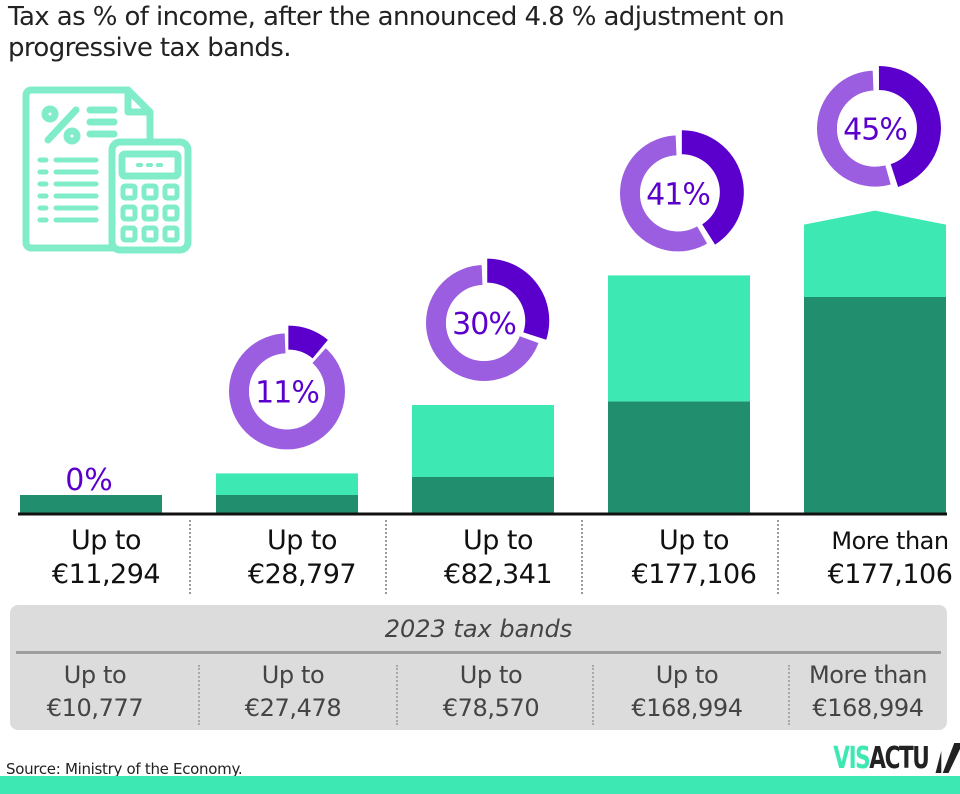 The width and height of the screenshot is (960, 794). Describe the element at coordinates (107, 169) in the screenshot. I see `tax-calculator-icon` at that location.